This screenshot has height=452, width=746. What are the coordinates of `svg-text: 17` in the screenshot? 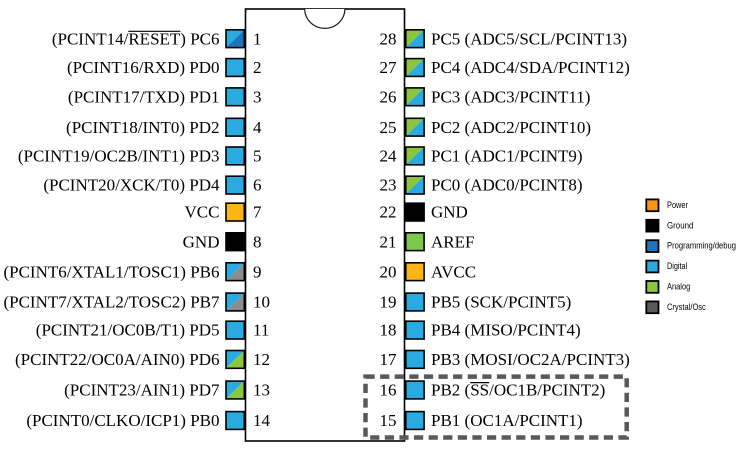 It's located at (389, 359).